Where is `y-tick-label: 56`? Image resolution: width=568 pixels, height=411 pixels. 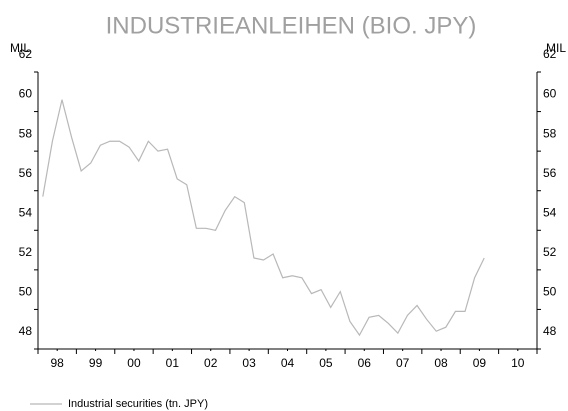
y-tick-label: 56 is located at coordinates (26, 173).